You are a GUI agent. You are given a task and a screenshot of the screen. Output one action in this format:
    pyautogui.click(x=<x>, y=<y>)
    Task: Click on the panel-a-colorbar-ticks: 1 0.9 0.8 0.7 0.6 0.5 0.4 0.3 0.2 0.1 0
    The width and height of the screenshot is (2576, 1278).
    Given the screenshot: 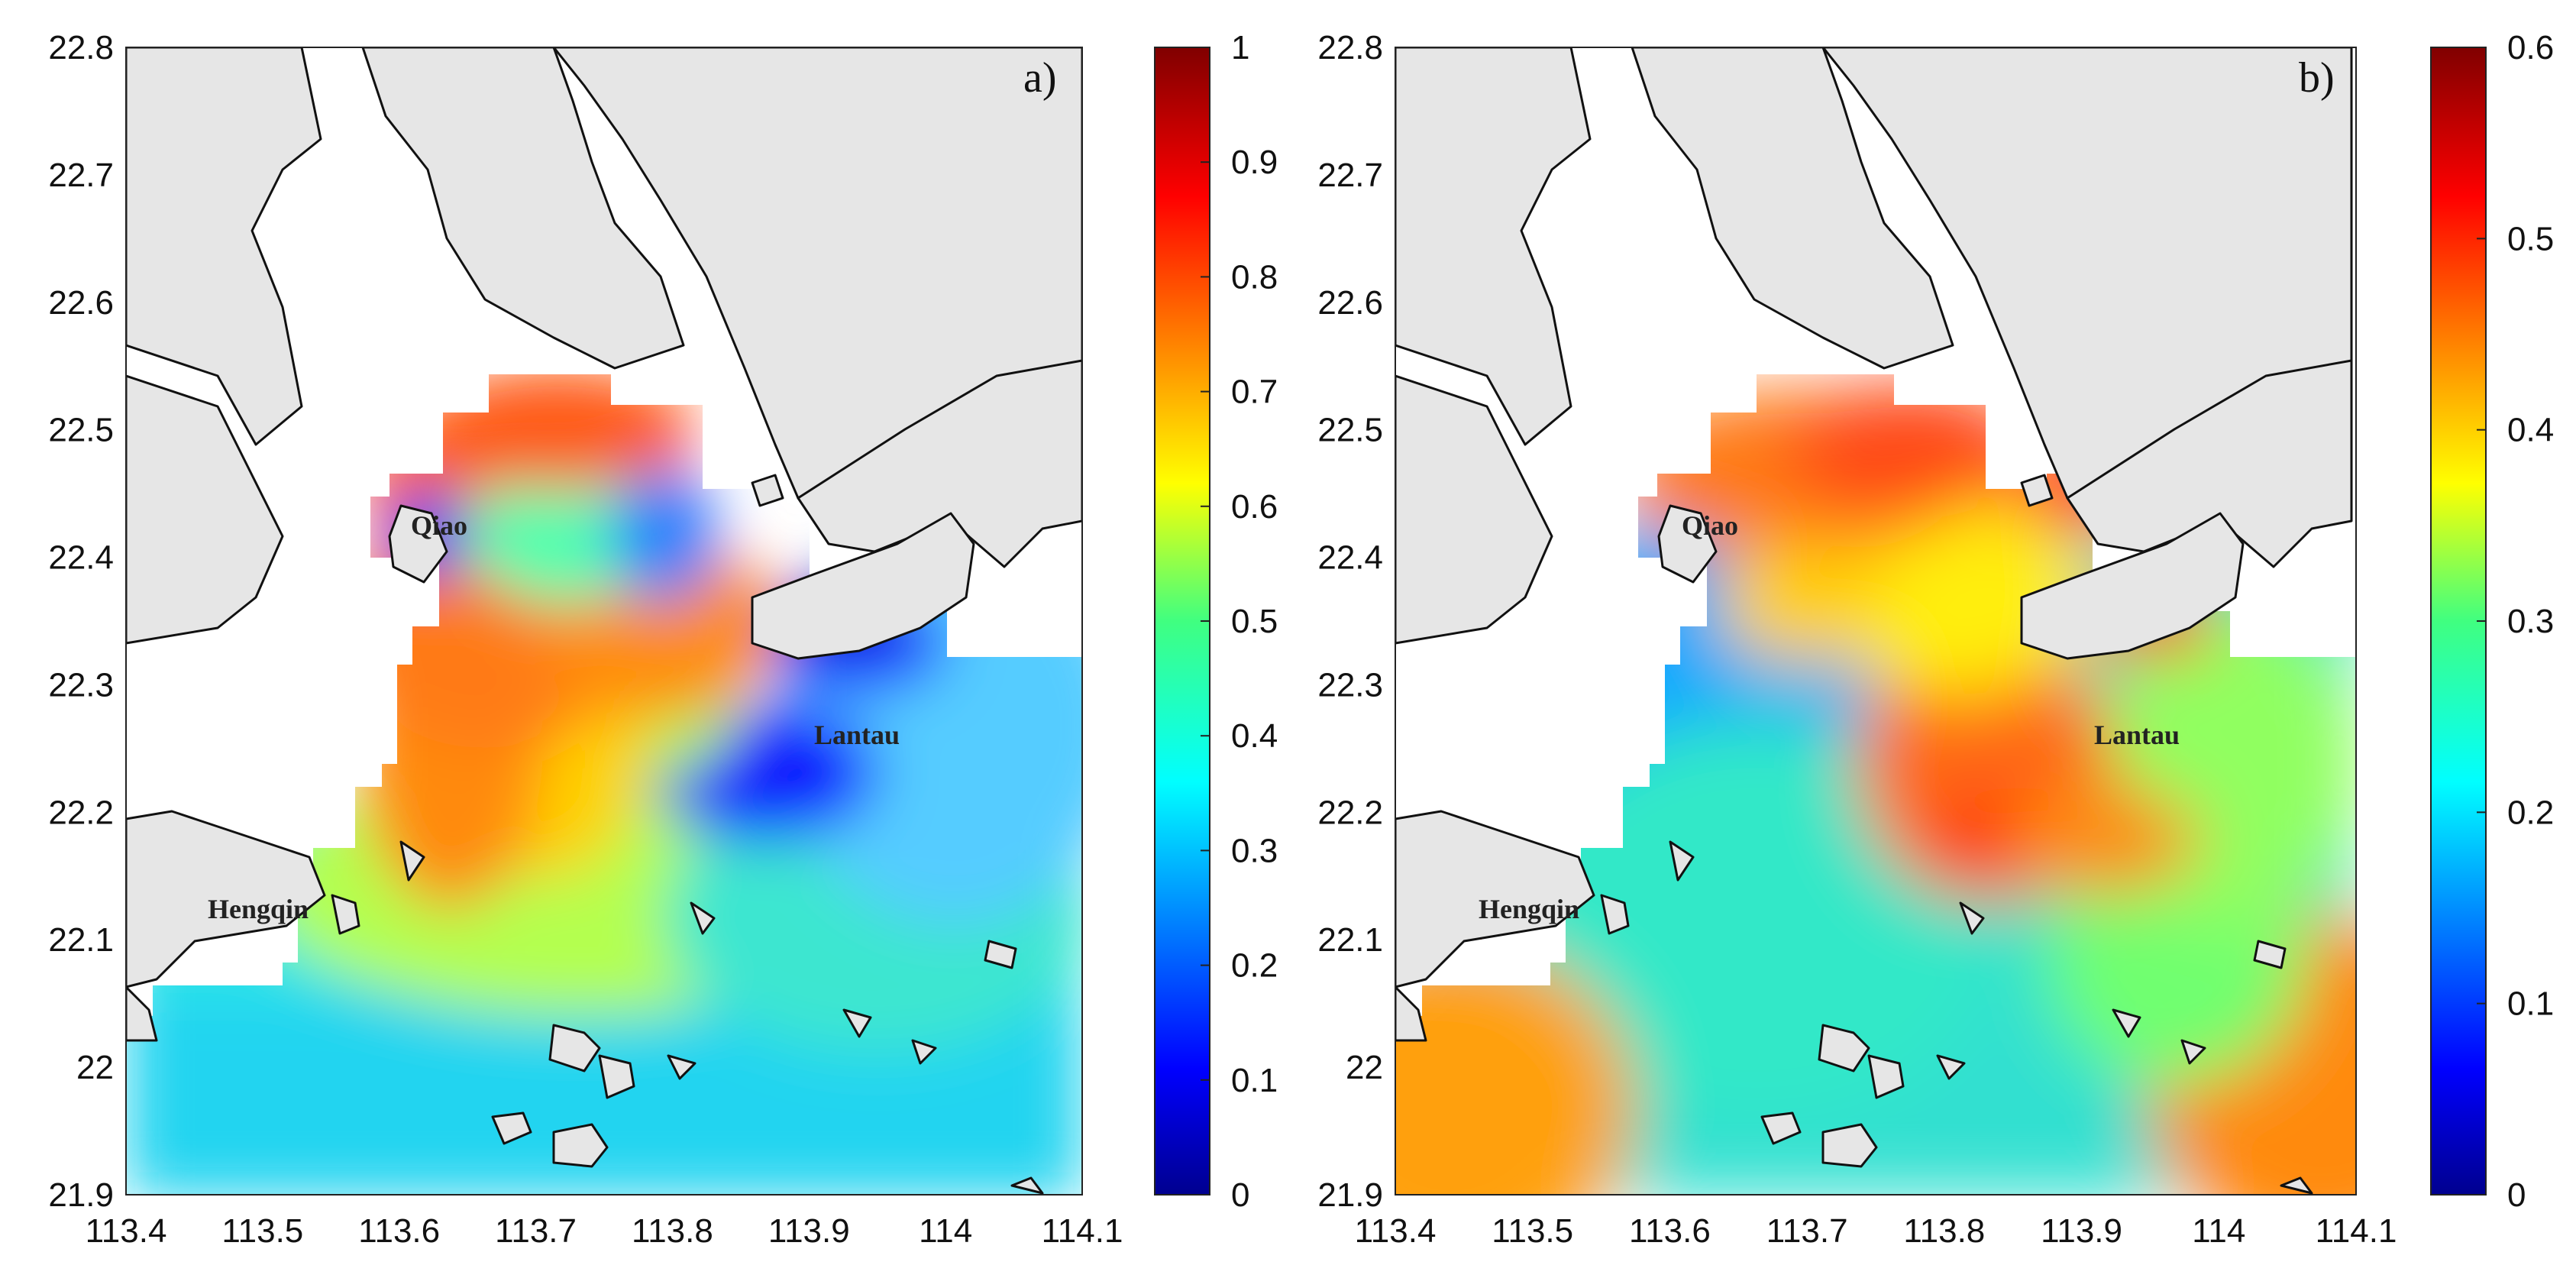 What is the action you would take?
    pyautogui.click(x=1239, y=621)
    